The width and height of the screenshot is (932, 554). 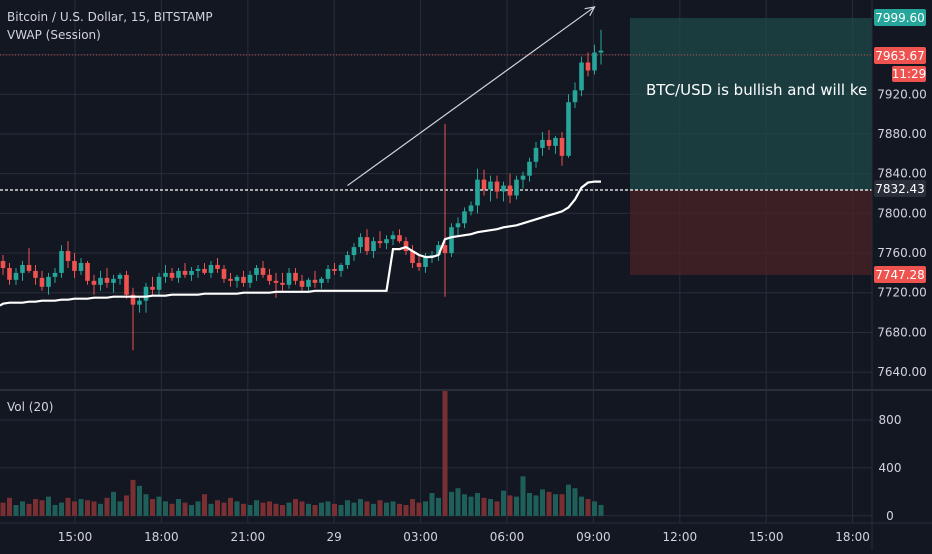 What do you see at coordinates (751, 104) in the screenshot?
I see `profit-zone` at bounding box center [751, 104].